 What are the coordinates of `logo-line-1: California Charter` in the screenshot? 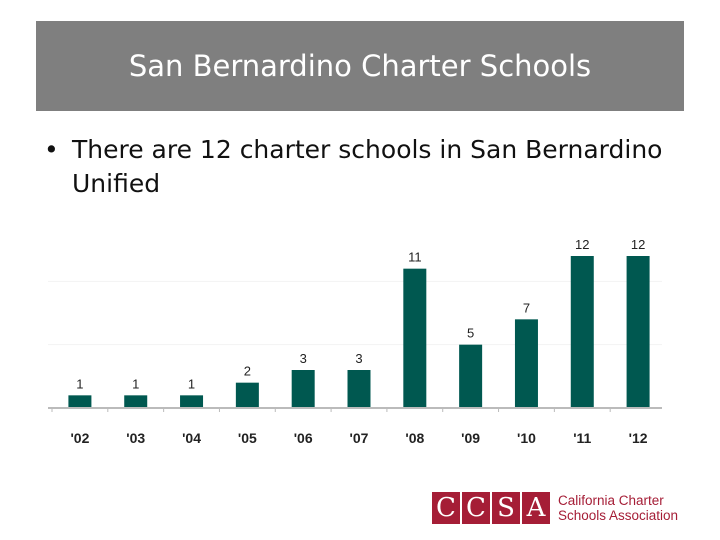 It's located at (611, 500).